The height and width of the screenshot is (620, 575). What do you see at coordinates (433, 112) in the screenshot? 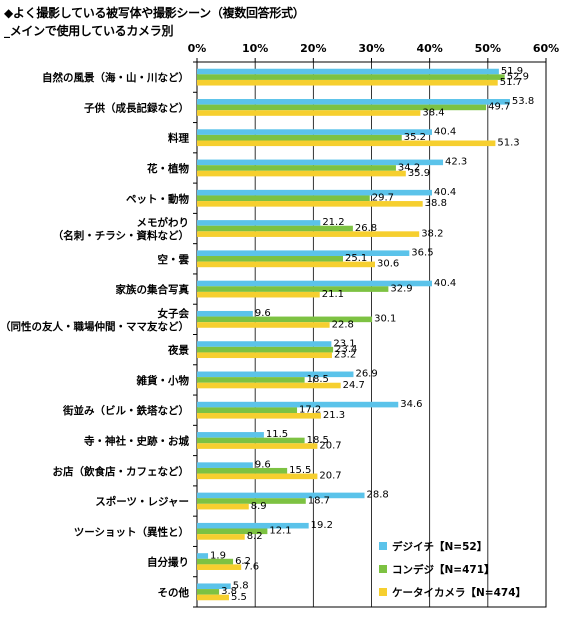
I see `data-label: 38.4` at bounding box center [433, 112].